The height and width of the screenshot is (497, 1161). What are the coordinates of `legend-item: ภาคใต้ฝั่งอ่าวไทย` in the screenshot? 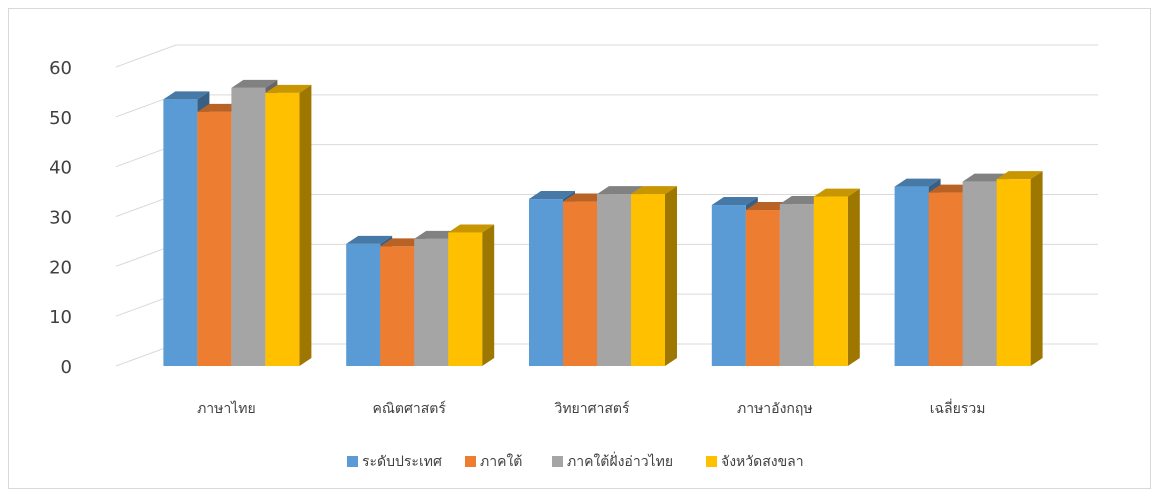 It's located at (612, 461).